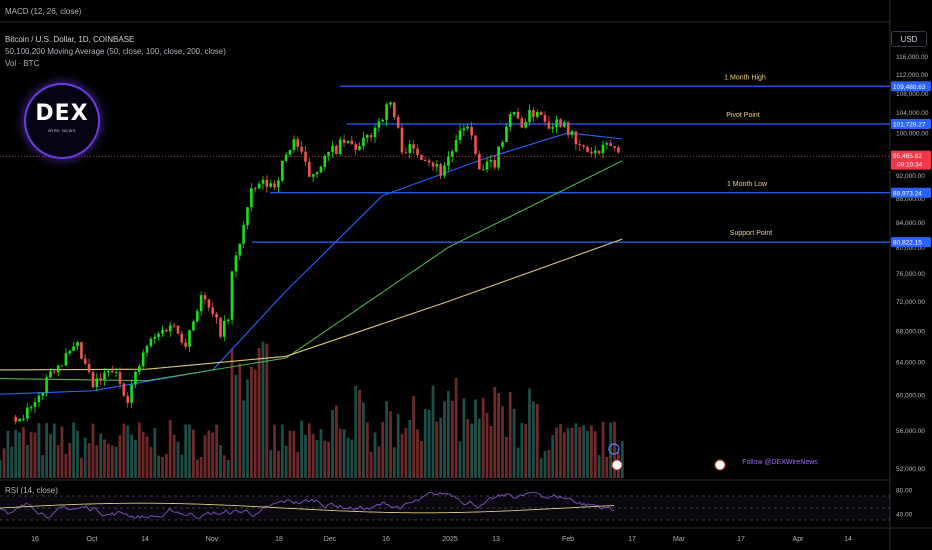  I want to click on price-tick-label: 64,000.00, so click(910, 362).